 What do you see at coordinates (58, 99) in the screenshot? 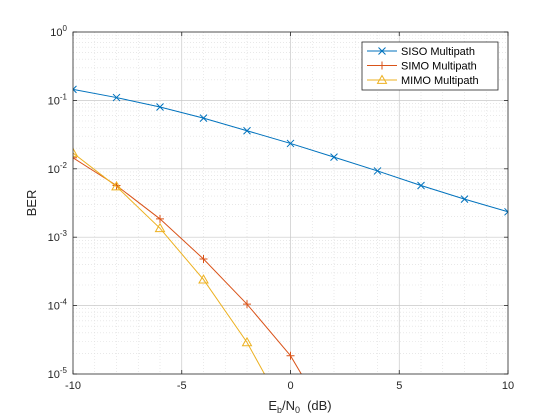
I see `y-tick-label: 10⁻¹` at bounding box center [58, 99].